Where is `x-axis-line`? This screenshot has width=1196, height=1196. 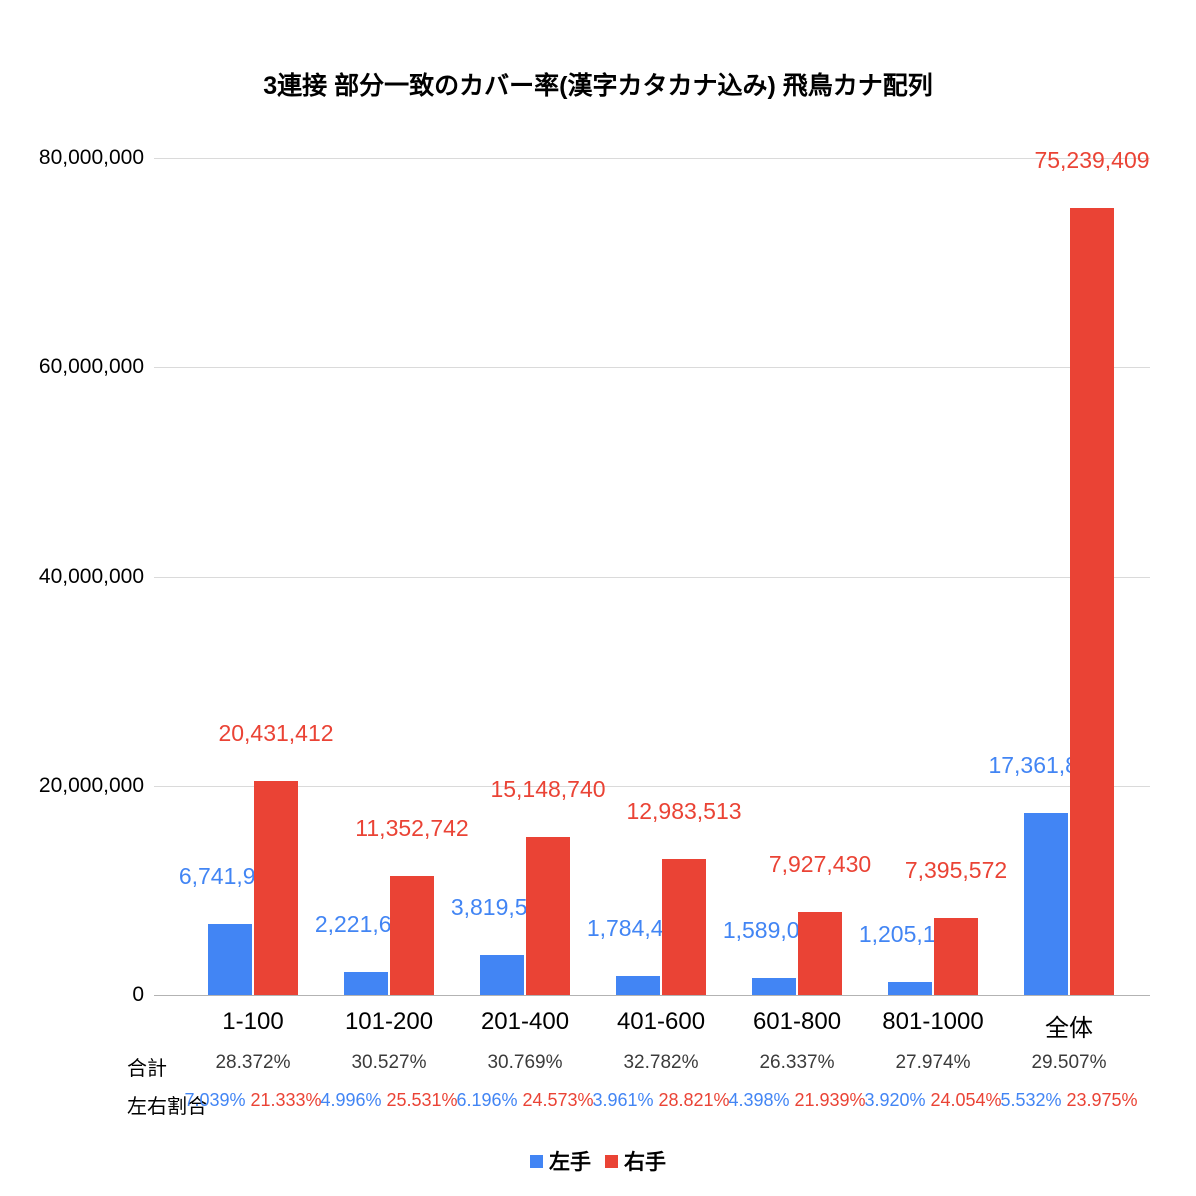
x-axis-line is located at coordinates (652, 995).